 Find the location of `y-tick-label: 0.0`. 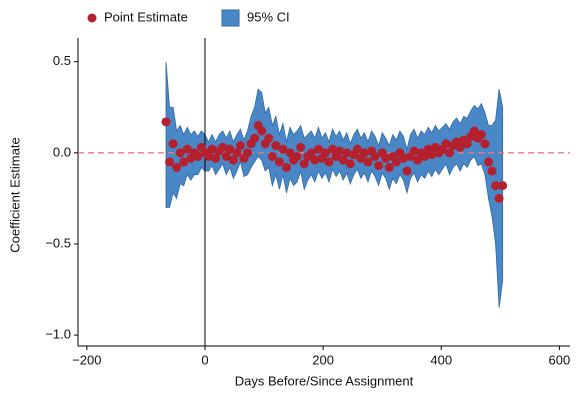

y-tick-label: 0.0 is located at coordinates (62, 151).